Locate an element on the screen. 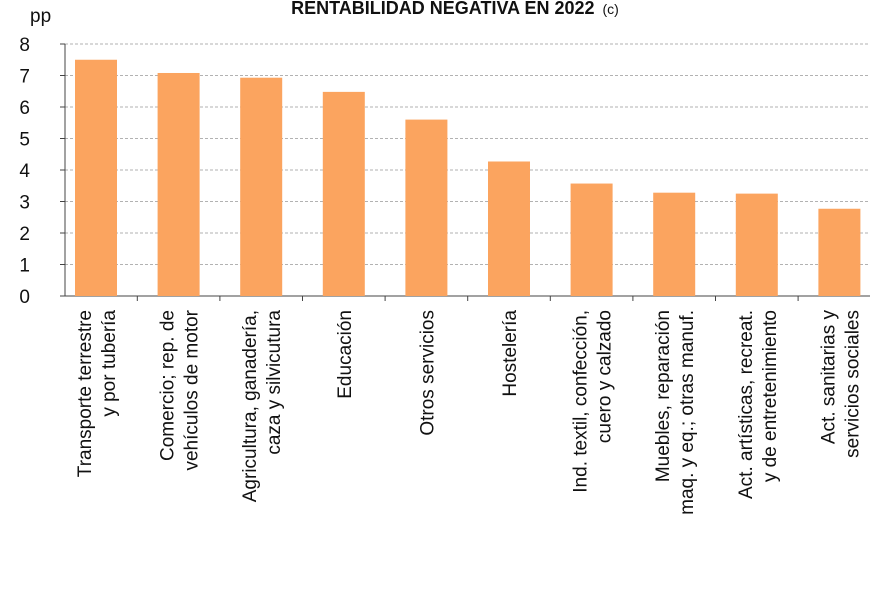  y-tick-label: 5 is located at coordinates (24, 140).